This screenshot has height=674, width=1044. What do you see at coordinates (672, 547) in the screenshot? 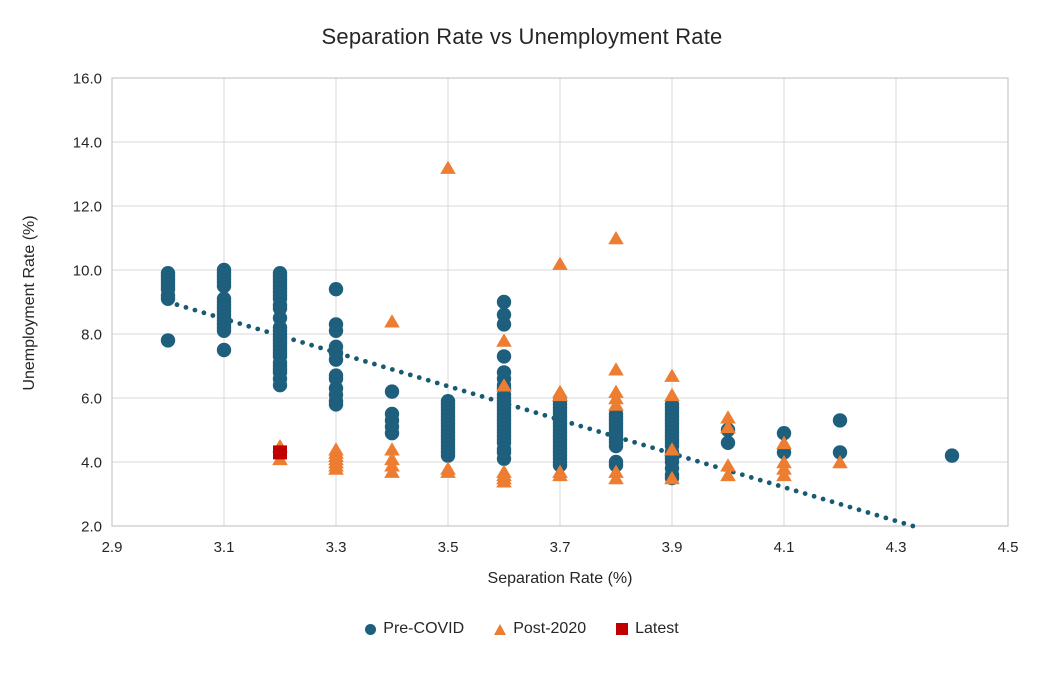
I see `x-tick-label: 3.9` at bounding box center [672, 547].